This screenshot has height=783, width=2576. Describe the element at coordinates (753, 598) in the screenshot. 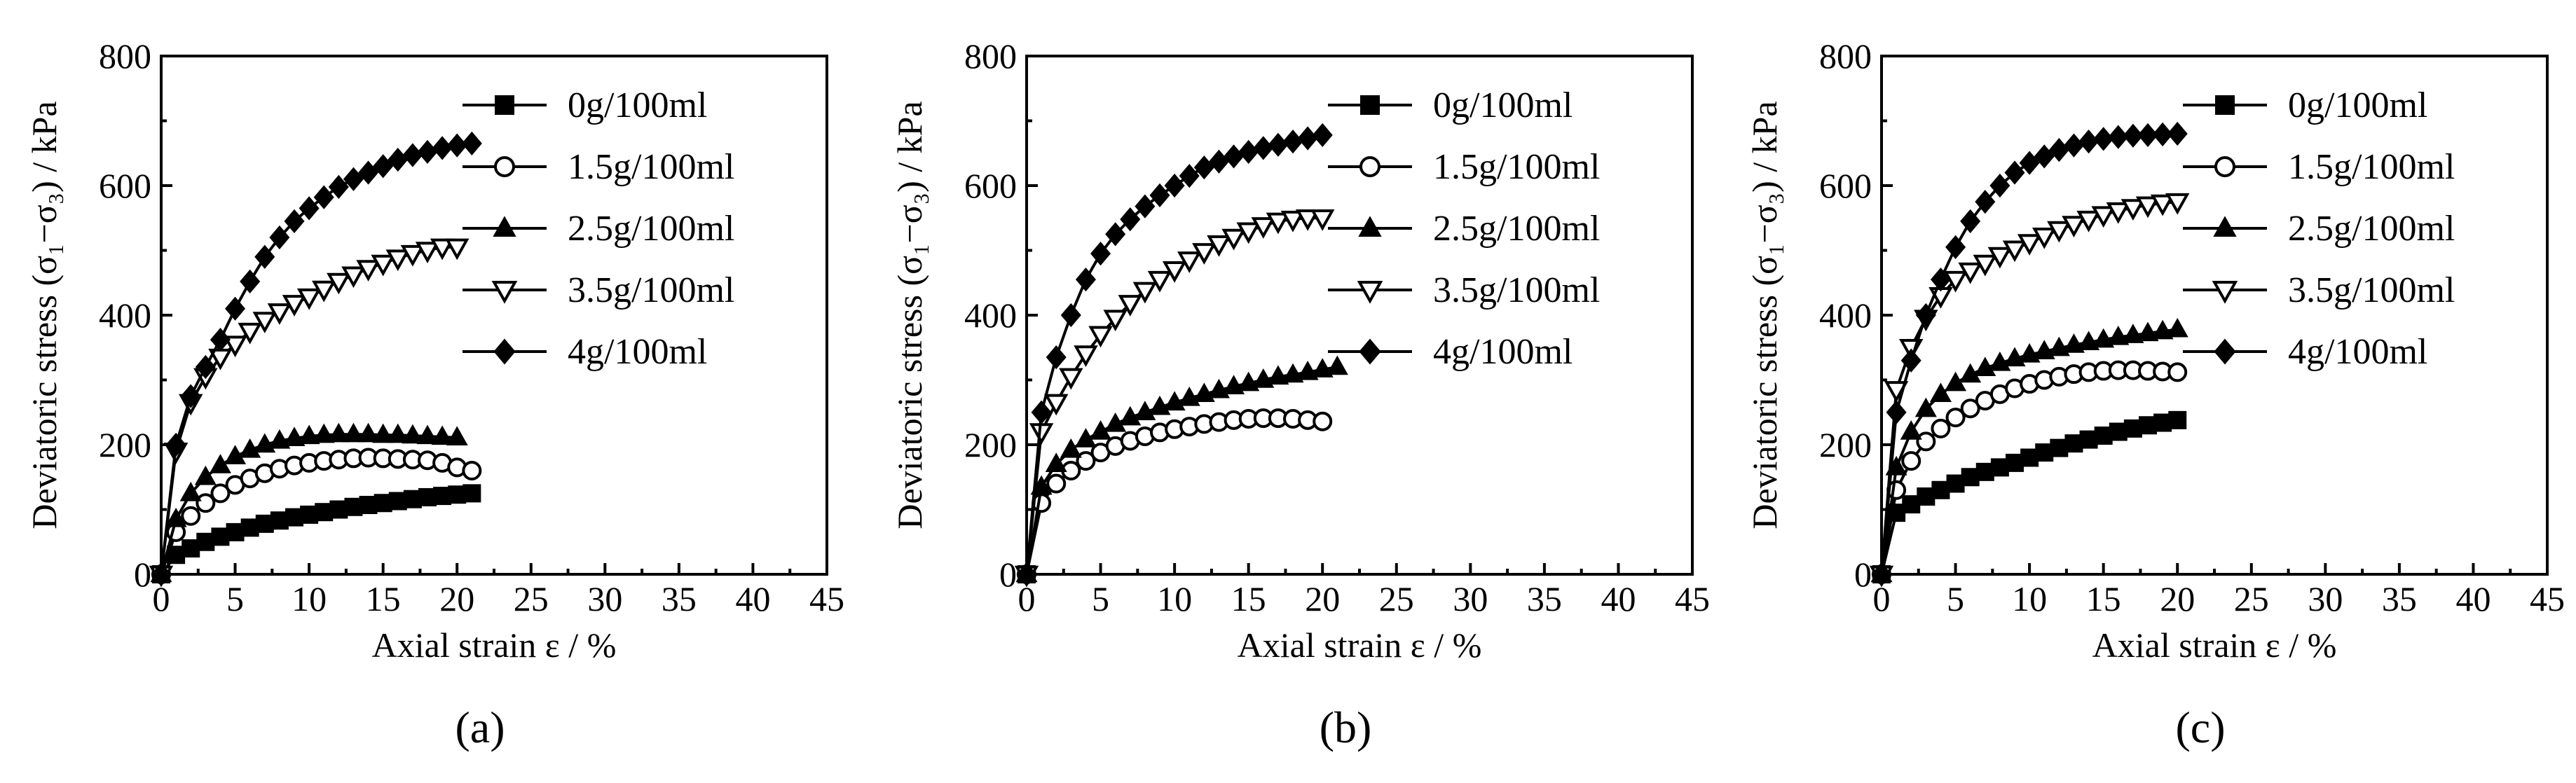

I see `x-tick-label: 40` at that location.